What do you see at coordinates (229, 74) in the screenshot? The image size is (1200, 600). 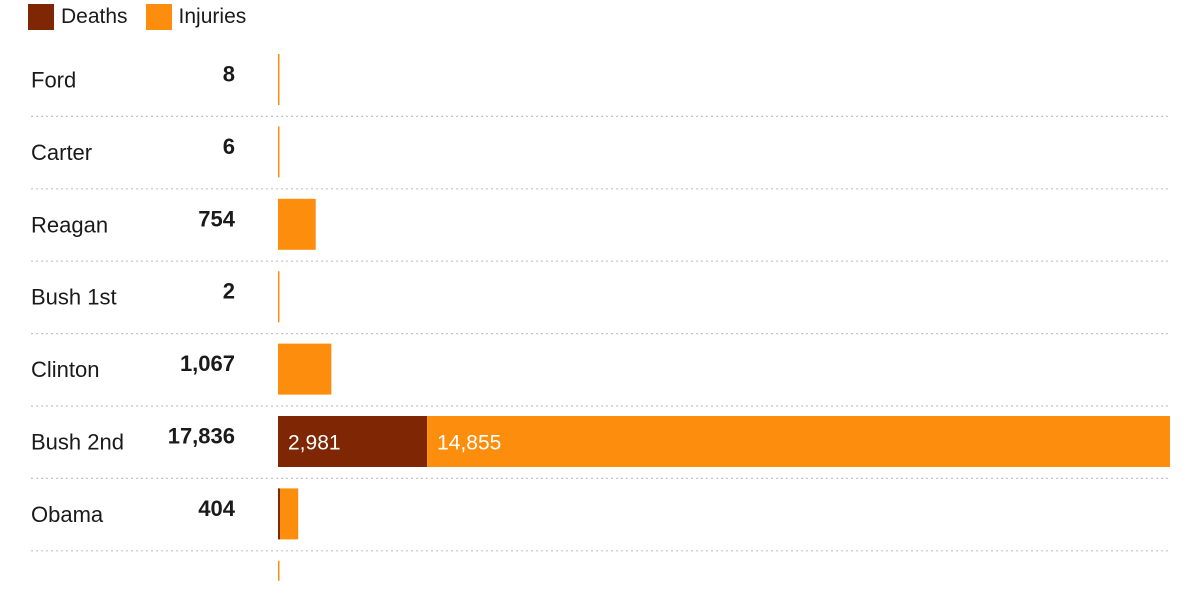 I see `total-label-ford: 8` at bounding box center [229, 74].